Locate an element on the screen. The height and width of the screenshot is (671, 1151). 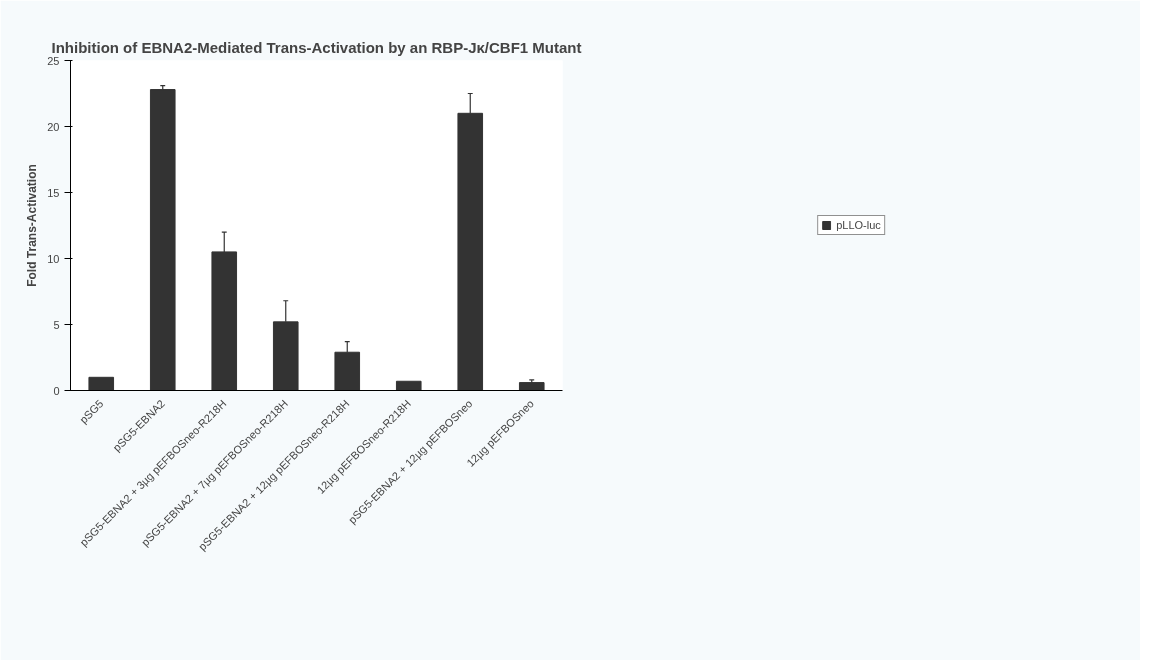
y-tick-label: 25 is located at coordinates (53, 60).